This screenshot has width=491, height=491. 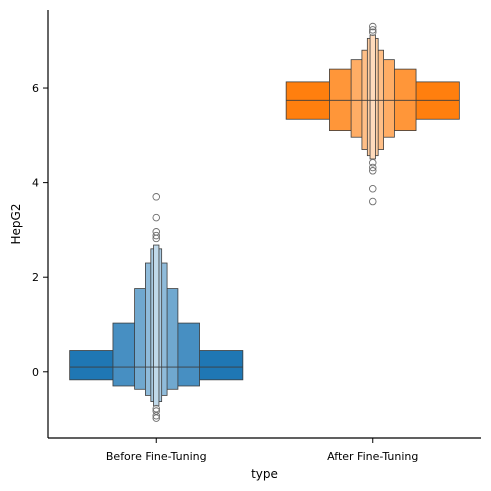 What do you see at coordinates (35, 88) in the screenshot?
I see `y-tick-label: 6` at bounding box center [35, 88].